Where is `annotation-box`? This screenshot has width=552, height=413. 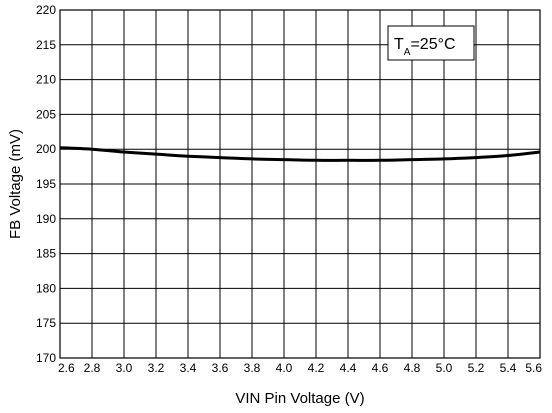 annotation-box is located at coordinates (431, 43).